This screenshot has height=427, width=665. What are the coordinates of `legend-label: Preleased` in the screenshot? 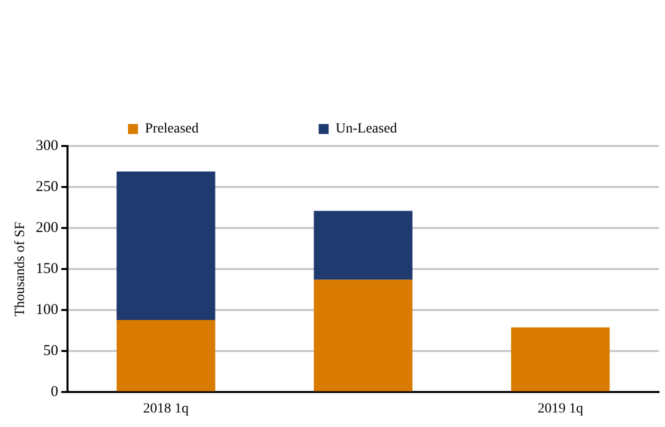 It's located at (172, 129).